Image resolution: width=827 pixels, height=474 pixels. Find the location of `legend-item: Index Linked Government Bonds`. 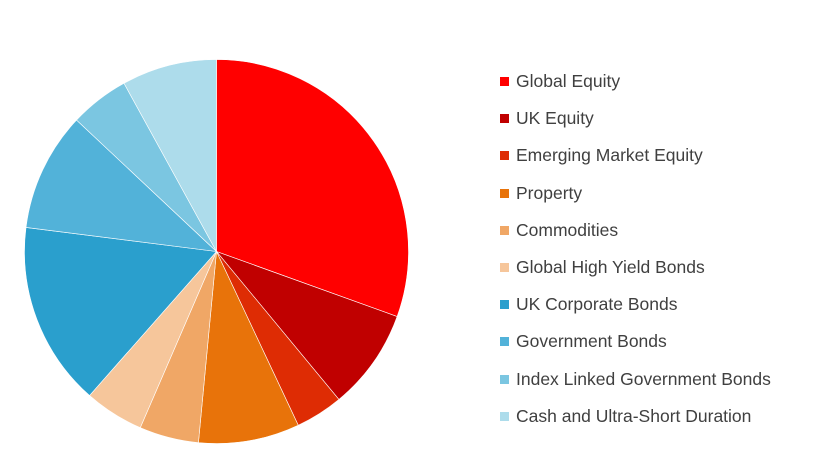

legend-item: Index Linked Government Bonds is located at coordinates (660, 379).